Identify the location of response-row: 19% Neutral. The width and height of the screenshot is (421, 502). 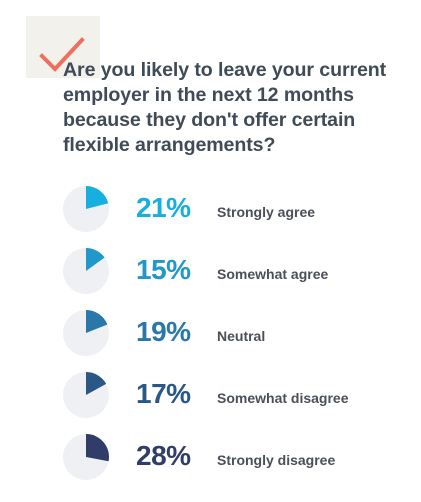
(233, 341).